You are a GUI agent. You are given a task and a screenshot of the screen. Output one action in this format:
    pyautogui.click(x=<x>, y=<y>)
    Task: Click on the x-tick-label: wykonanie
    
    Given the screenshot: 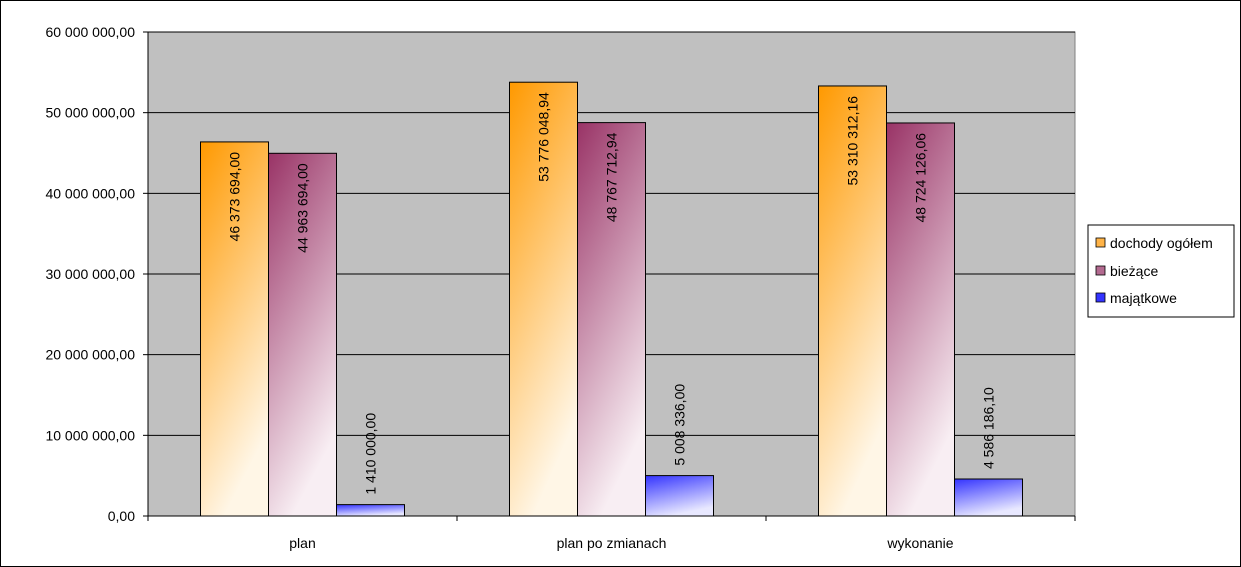 What is the action you would take?
    pyautogui.click(x=919, y=543)
    